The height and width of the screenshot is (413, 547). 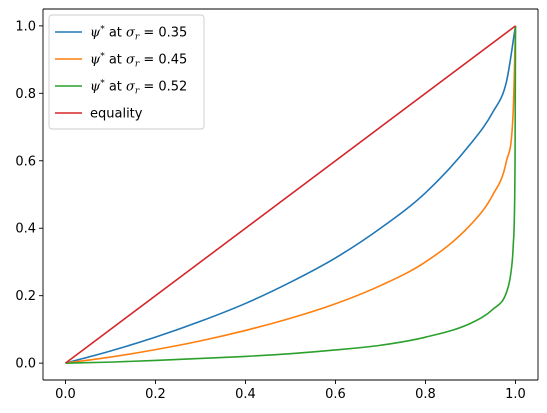 What do you see at coordinates (25, 296) in the screenshot?
I see `y-tick-label: 0.2` at bounding box center [25, 296].